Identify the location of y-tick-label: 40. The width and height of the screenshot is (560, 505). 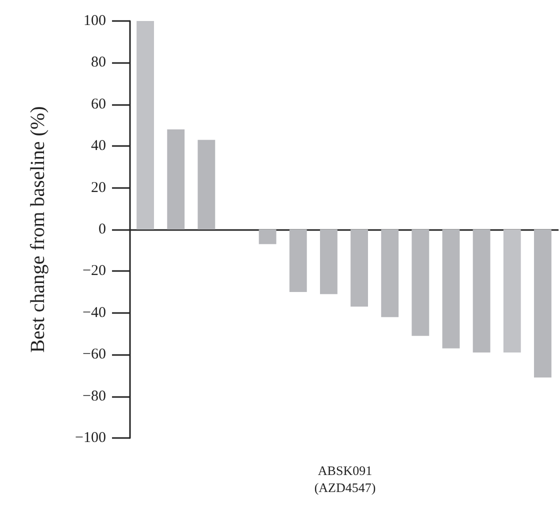
(98, 146).